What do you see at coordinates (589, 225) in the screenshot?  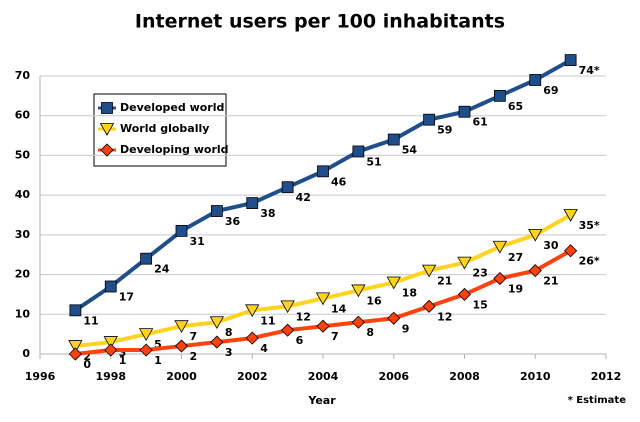 I see `data-label: 35*` at bounding box center [589, 225].